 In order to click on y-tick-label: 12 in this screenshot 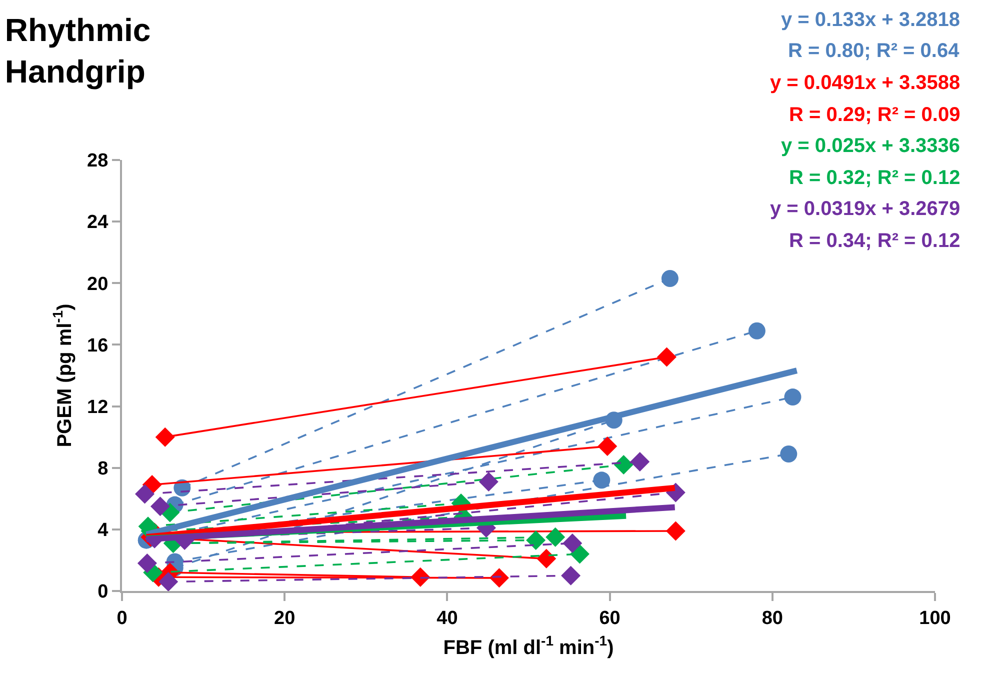, I will do `click(97, 407)`.